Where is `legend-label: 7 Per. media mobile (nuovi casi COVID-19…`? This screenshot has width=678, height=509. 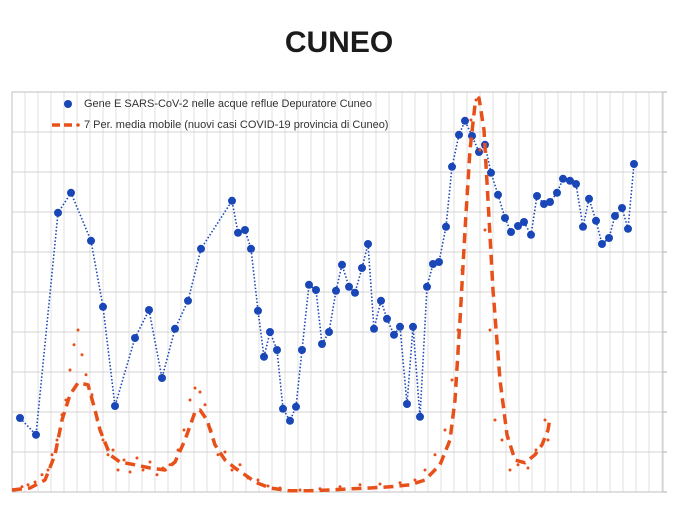
legend-label: 7 Per. media mobile (nuovi casi COVID-19… is located at coordinates (236, 125).